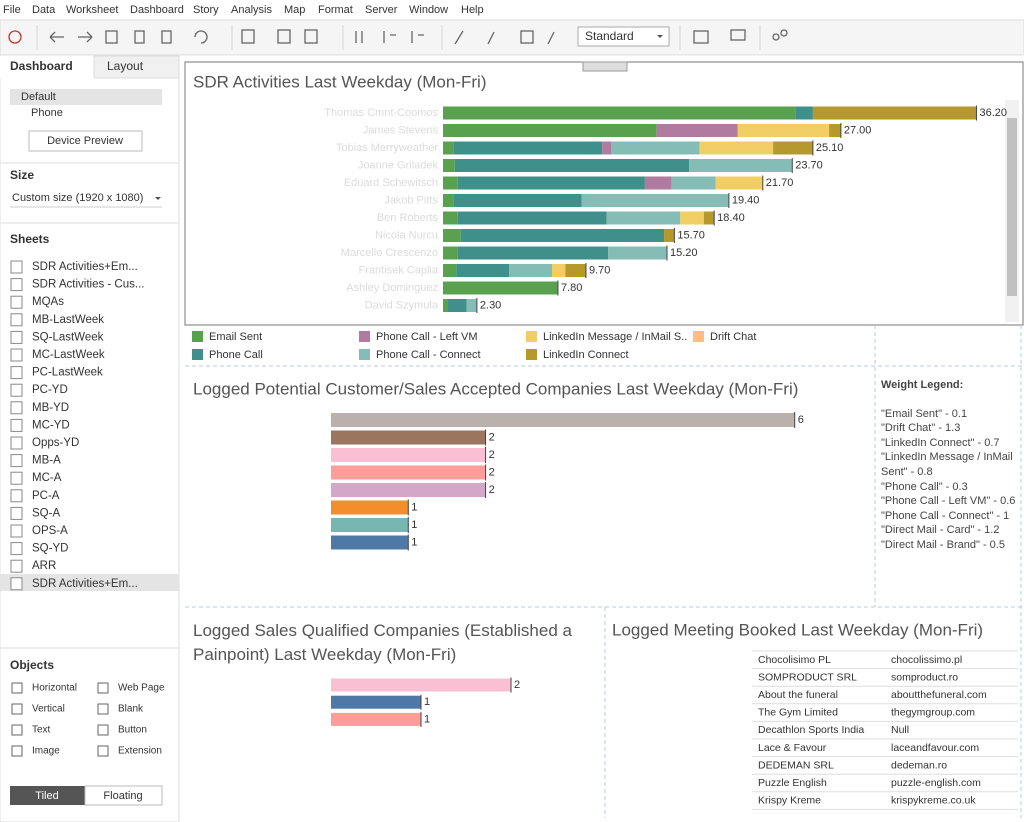 This screenshot has height=822, width=1024. I want to click on tab-label: Dashboard, so click(41, 66).